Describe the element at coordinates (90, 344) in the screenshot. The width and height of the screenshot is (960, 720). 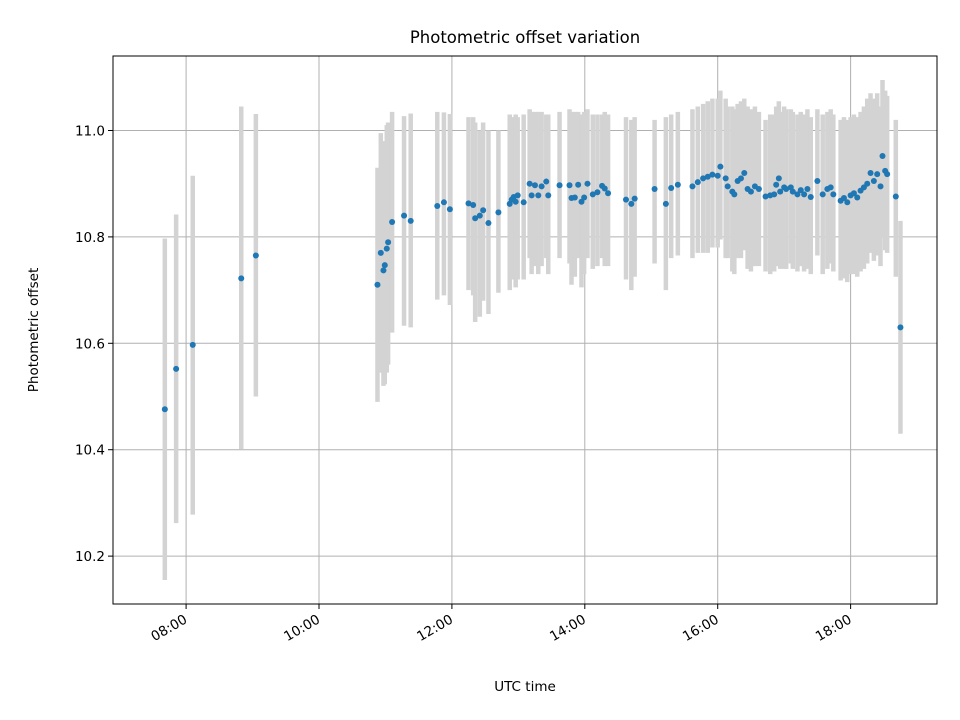
I see `y-tick-label: 10.6` at that location.